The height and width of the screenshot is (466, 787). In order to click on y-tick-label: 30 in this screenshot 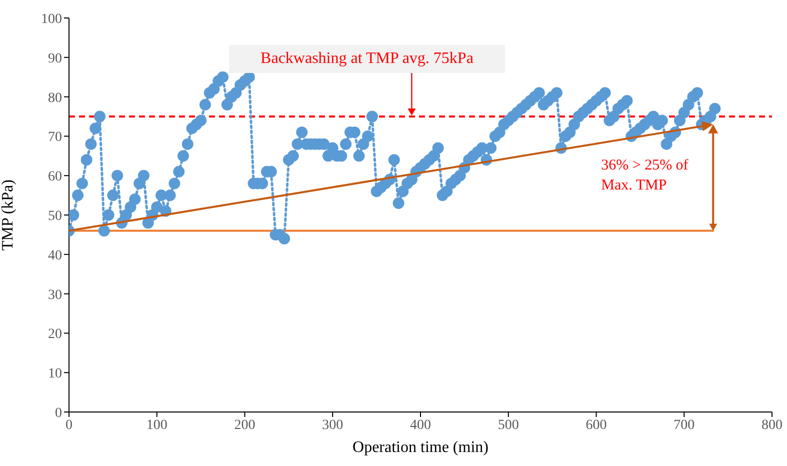, I will do `click(55, 295)`.